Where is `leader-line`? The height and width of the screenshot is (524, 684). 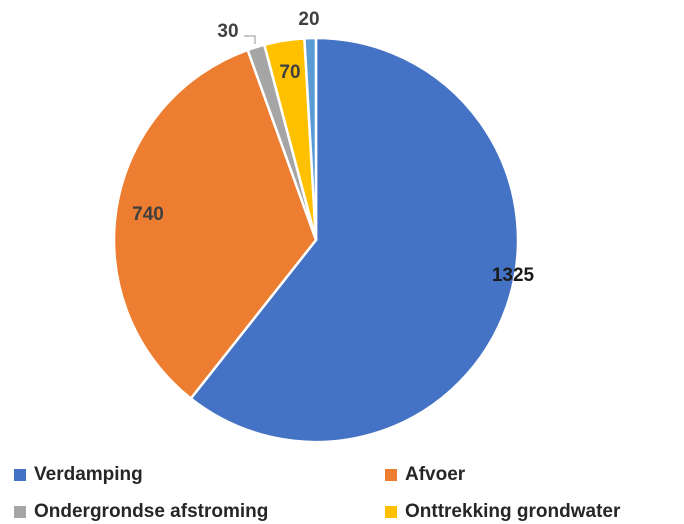
leader-line is located at coordinates (250, 39).